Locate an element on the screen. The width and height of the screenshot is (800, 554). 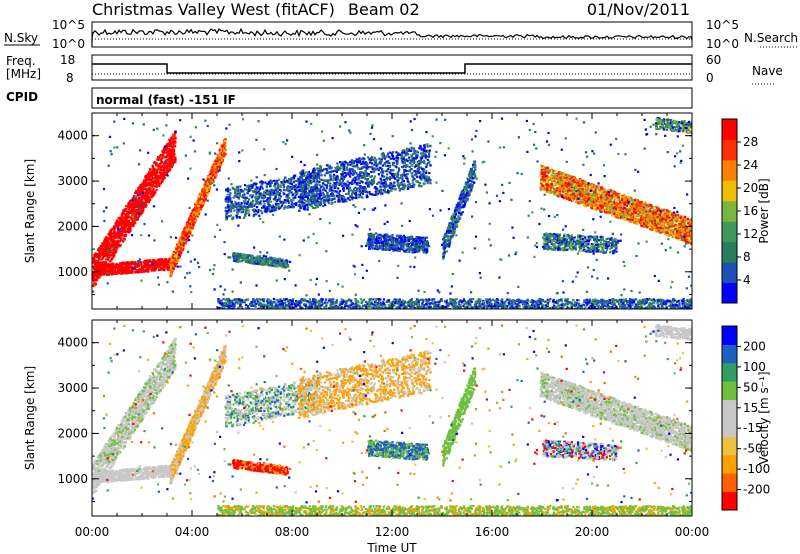
colorbar-tick-label: 200 is located at coordinates (754, 346).